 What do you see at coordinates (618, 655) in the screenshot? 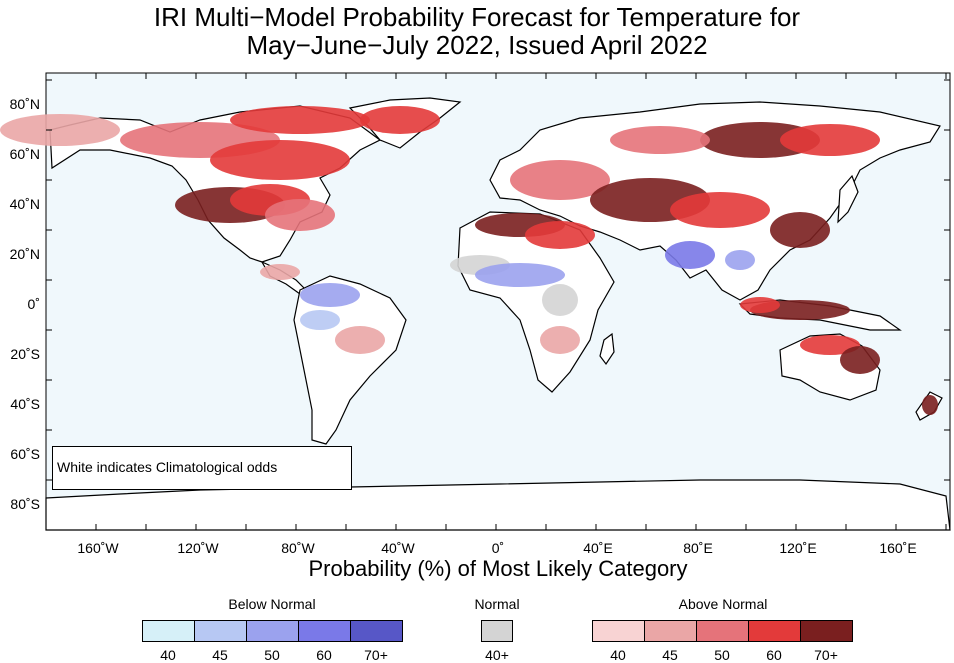
I see `legend-above-label: 40` at bounding box center [618, 655].